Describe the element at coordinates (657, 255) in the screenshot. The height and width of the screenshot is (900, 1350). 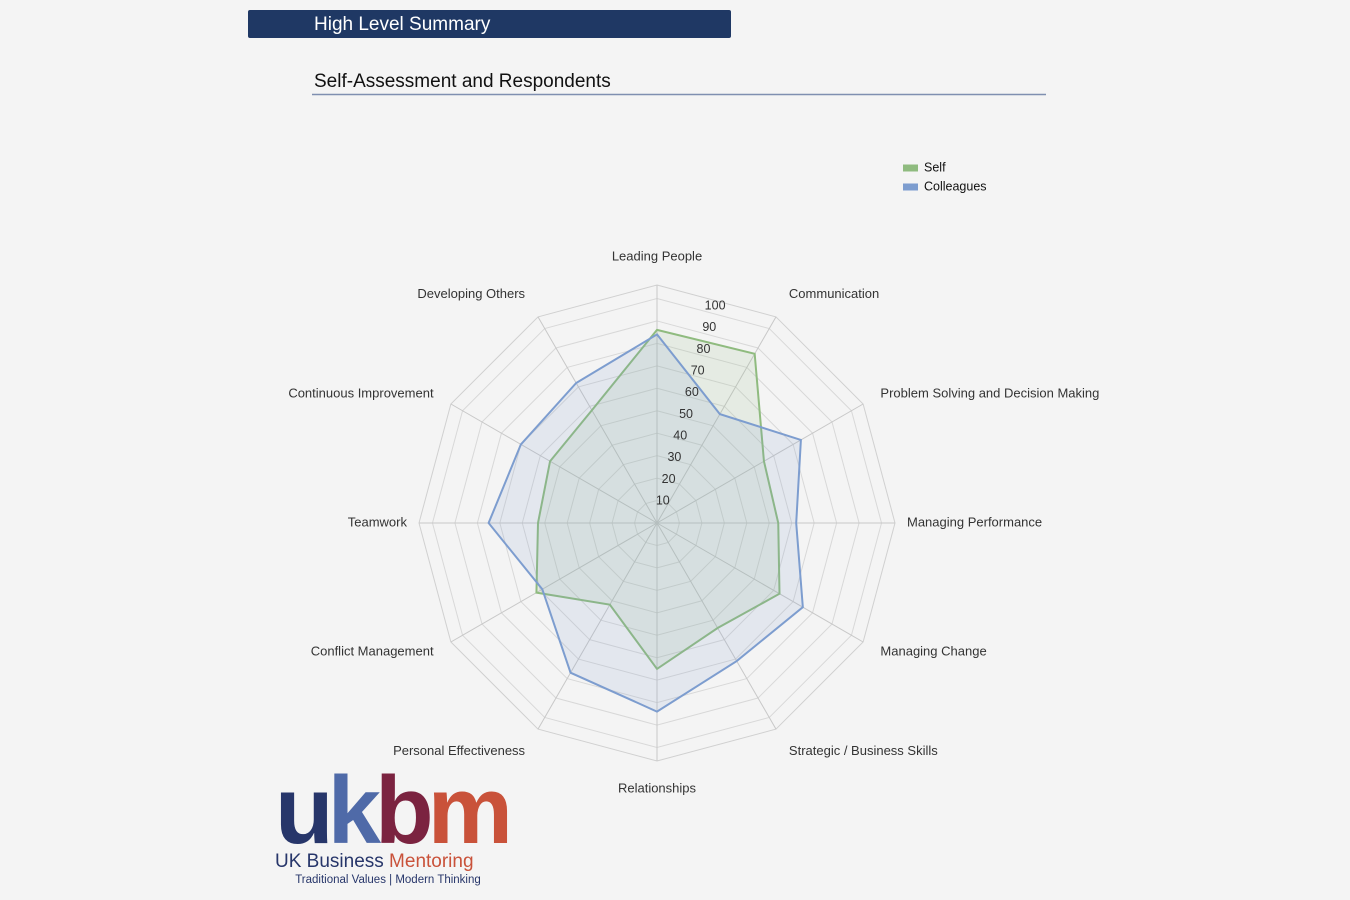
I see `axis-label: Leading People` at that location.